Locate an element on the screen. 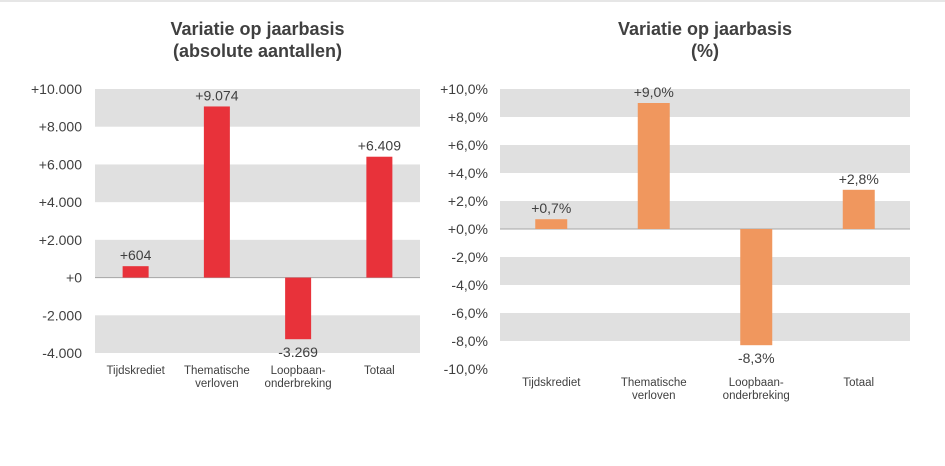 The width and height of the screenshot is (945, 466). data-label: -8,3% is located at coordinates (756, 358).